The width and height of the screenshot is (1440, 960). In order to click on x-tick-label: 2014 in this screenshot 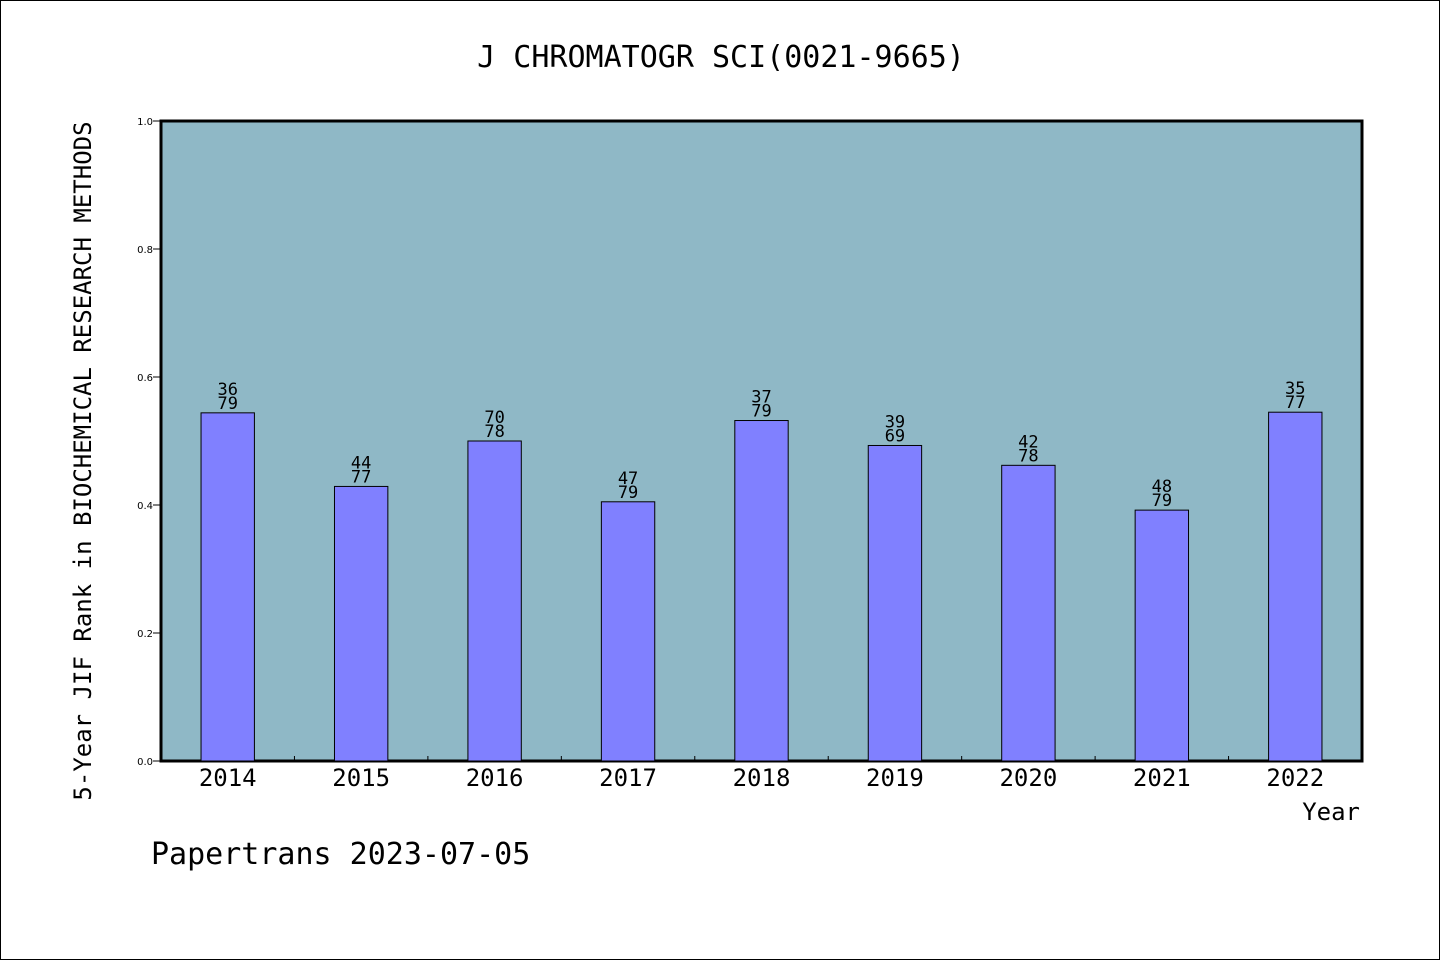, I will do `click(228, 778)`.